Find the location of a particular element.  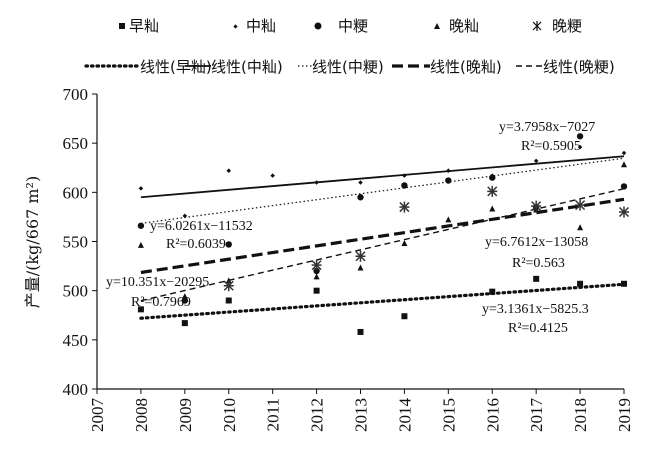

legend-item-早籼: 早籼 is located at coordinates (139, 26).